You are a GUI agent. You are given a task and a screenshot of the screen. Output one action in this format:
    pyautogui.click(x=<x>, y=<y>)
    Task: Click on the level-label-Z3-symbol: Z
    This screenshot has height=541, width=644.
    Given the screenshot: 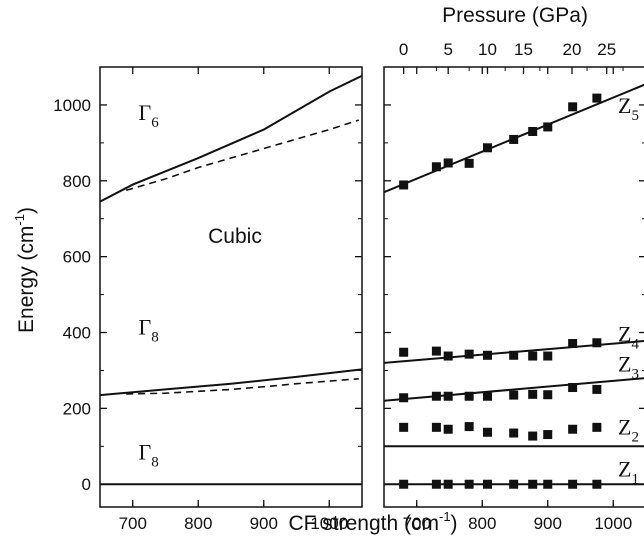 What is the action you would take?
    pyautogui.click(x=624, y=364)
    